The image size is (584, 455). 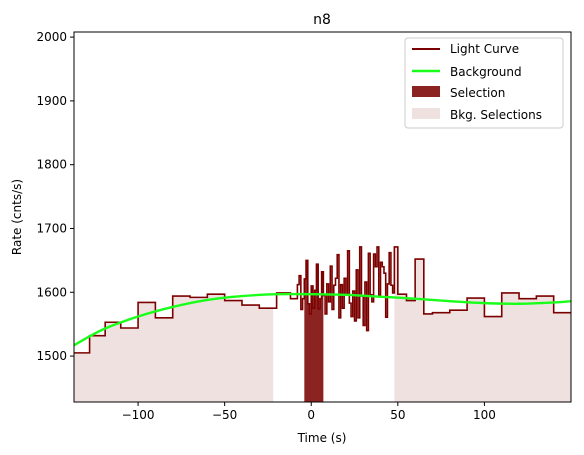 What do you see at coordinates (51, 228) in the screenshot?
I see `y-tick-label: 1700` at bounding box center [51, 228].